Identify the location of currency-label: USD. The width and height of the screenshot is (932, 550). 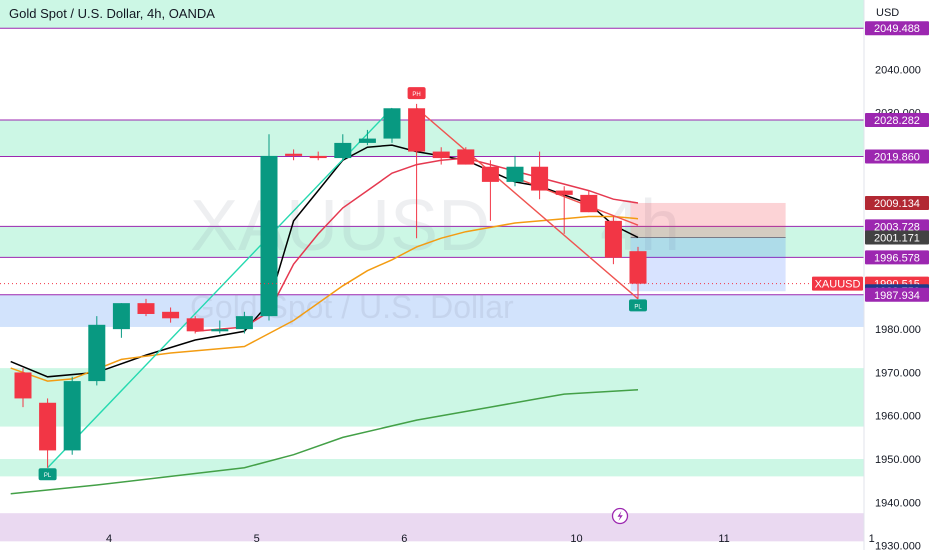
(887, 13).